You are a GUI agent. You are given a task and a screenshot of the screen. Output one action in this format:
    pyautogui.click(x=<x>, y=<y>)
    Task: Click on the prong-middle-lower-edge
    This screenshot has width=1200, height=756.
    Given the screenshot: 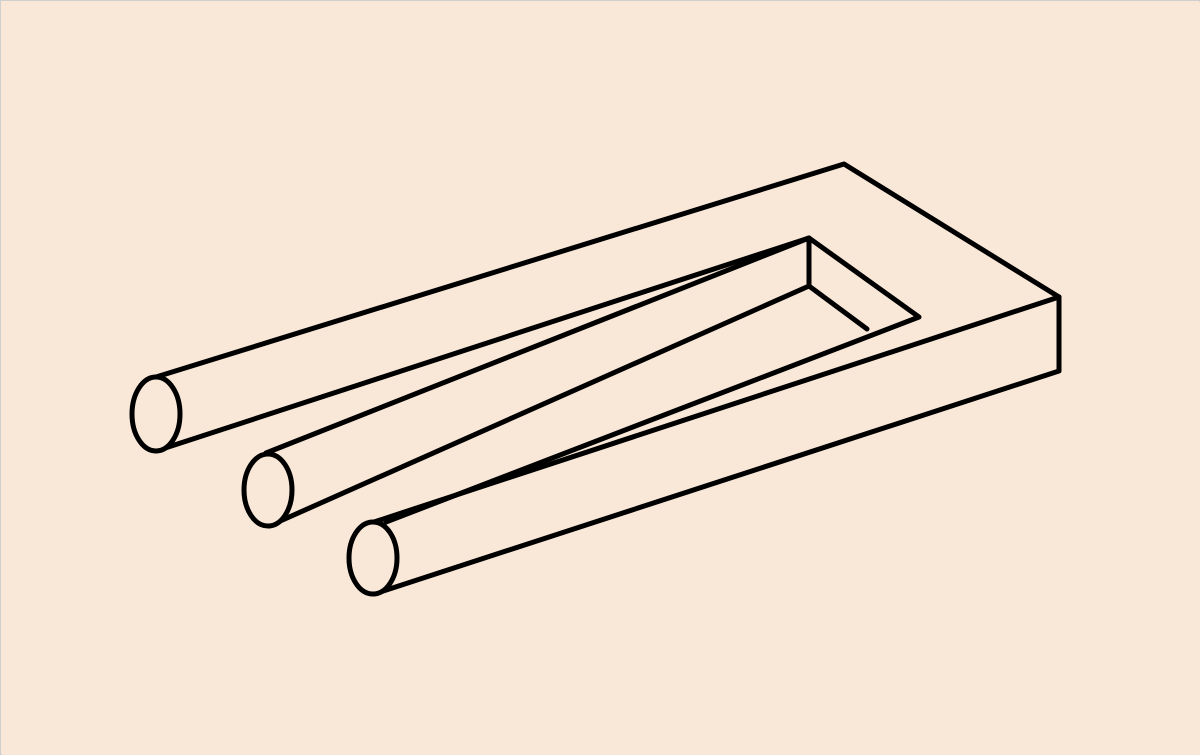 What is the action you would take?
    pyautogui.click(x=539, y=406)
    